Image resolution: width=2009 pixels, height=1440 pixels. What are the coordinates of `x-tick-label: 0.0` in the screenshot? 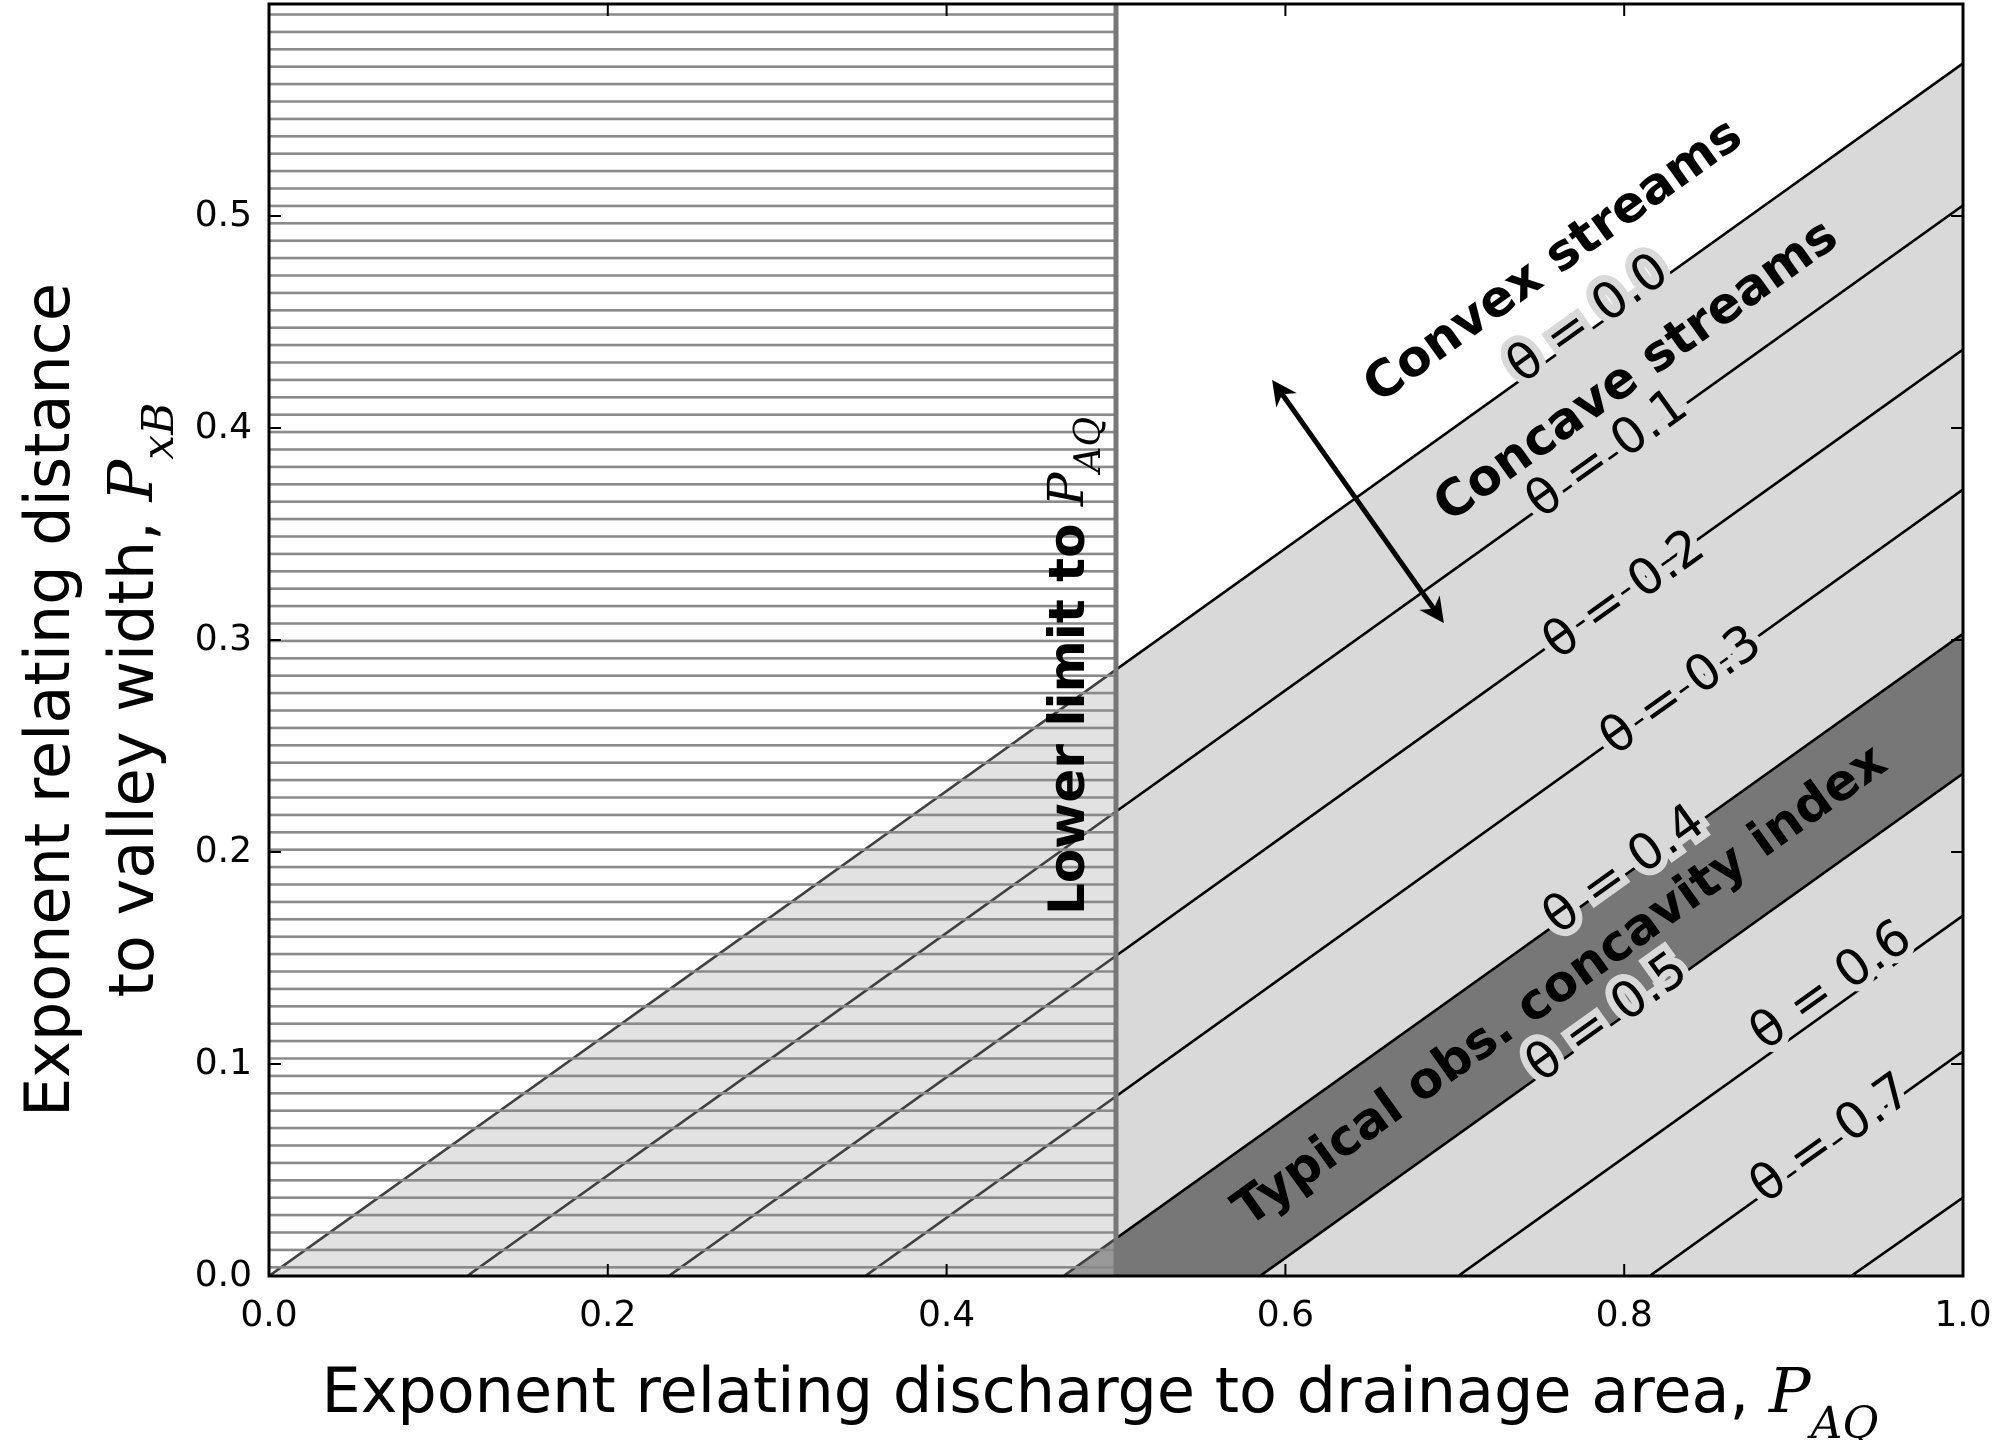 It's located at (268, 1314).